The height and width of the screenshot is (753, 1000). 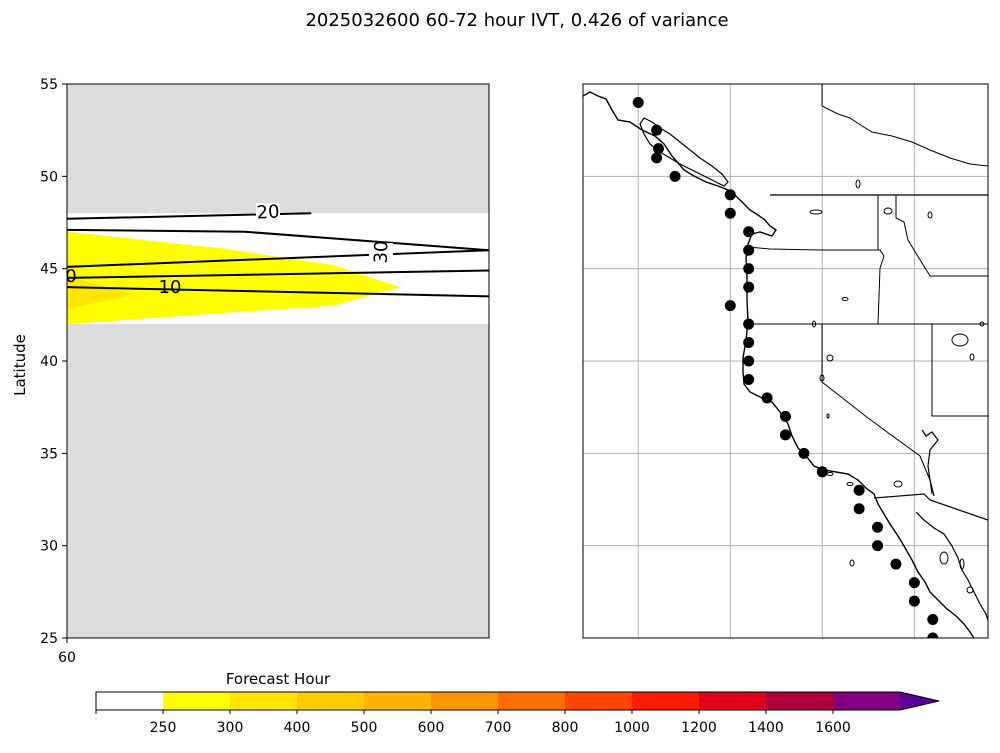 What do you see at coordinates (833, 728) in the screenshot?
I see `colorbar-tick-label: 1600` at bounding box center [833, 728].